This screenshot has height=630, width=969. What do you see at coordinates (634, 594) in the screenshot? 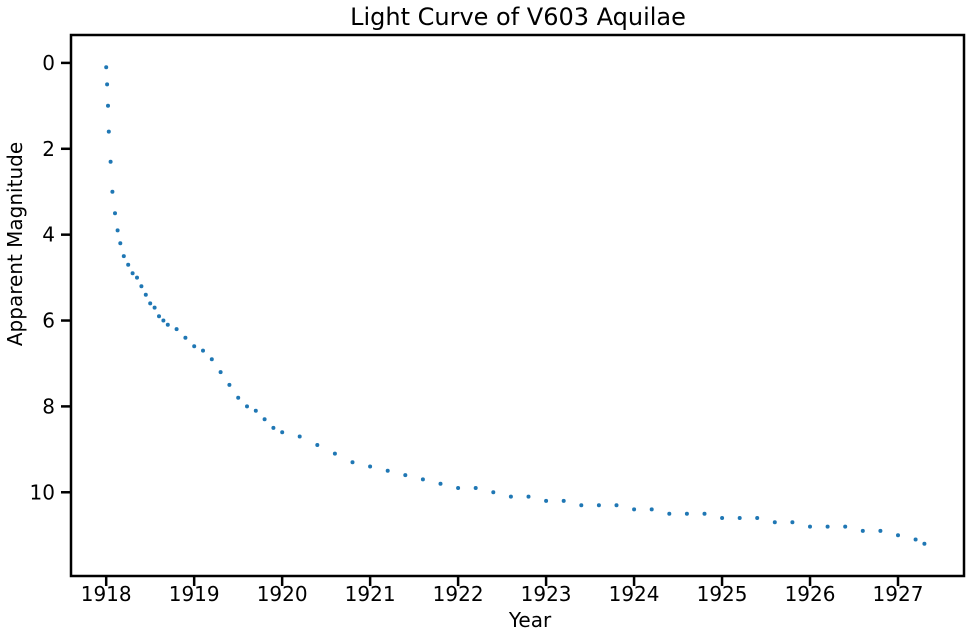
I see `x-tick-label: 1924` at bounding box center [634, 594].